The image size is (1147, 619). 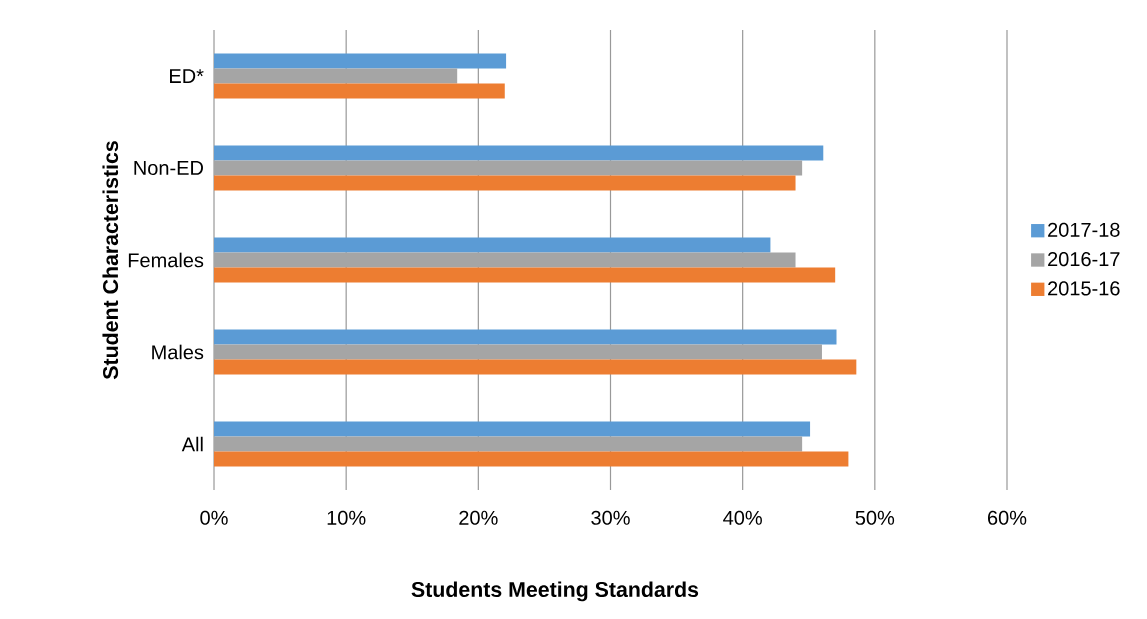 I want to click on y-tick-label: Males, so click(x=178, y=352).